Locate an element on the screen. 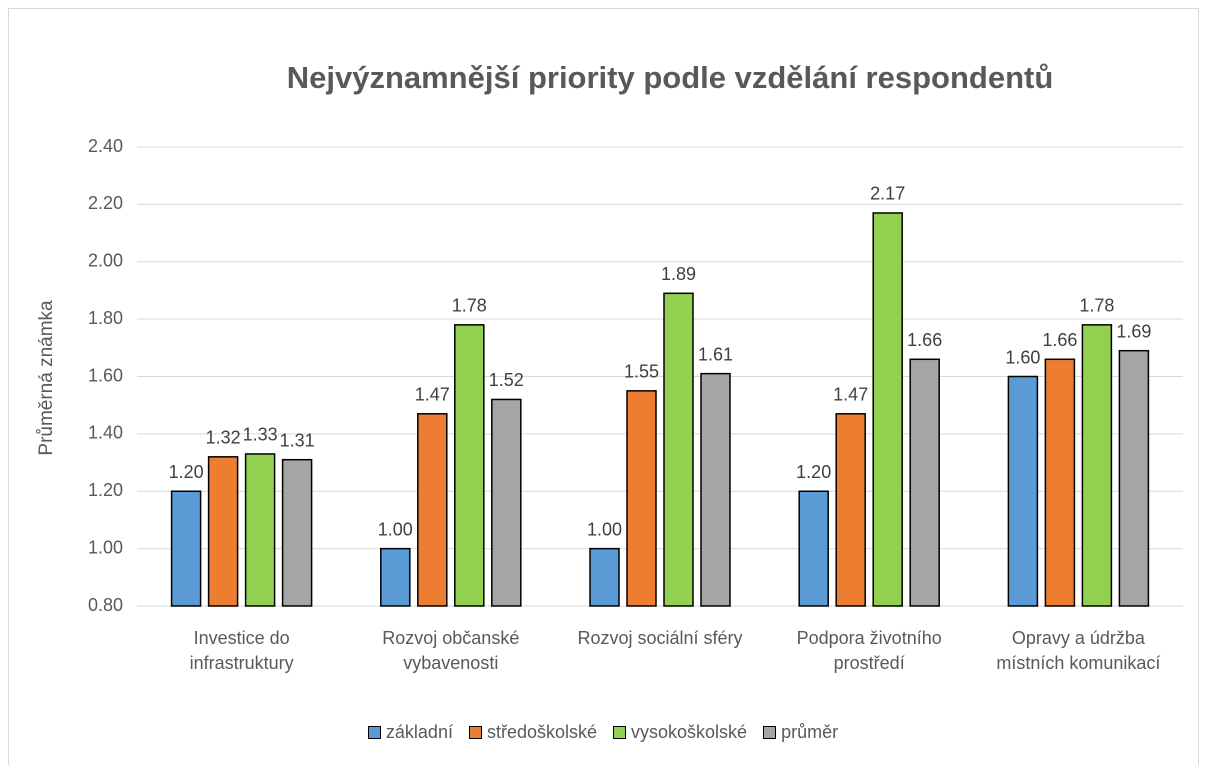 This screenshot has height=765, width=1206. y-axis-label: Průměrná známka is located at coordinates (46, 378).